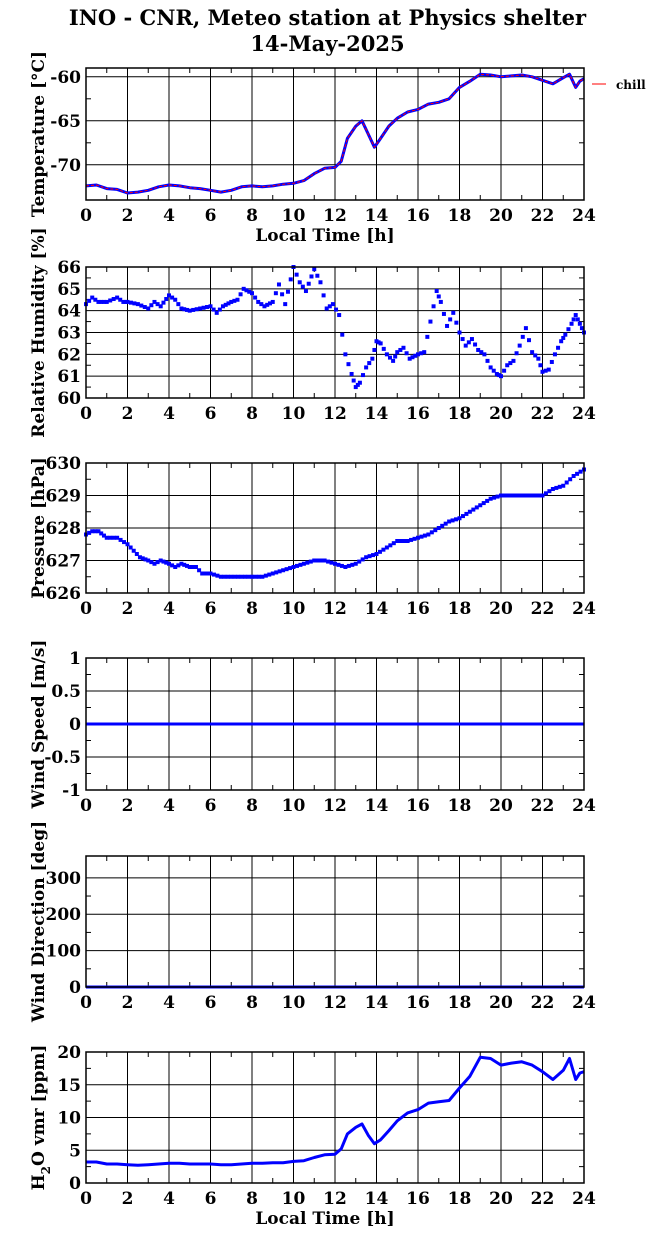  What do you see at coordinates (39, 922) in the screenshot?
I see `y-axis-label: Wind Direction [deg]` at bounding box center [39, 922].